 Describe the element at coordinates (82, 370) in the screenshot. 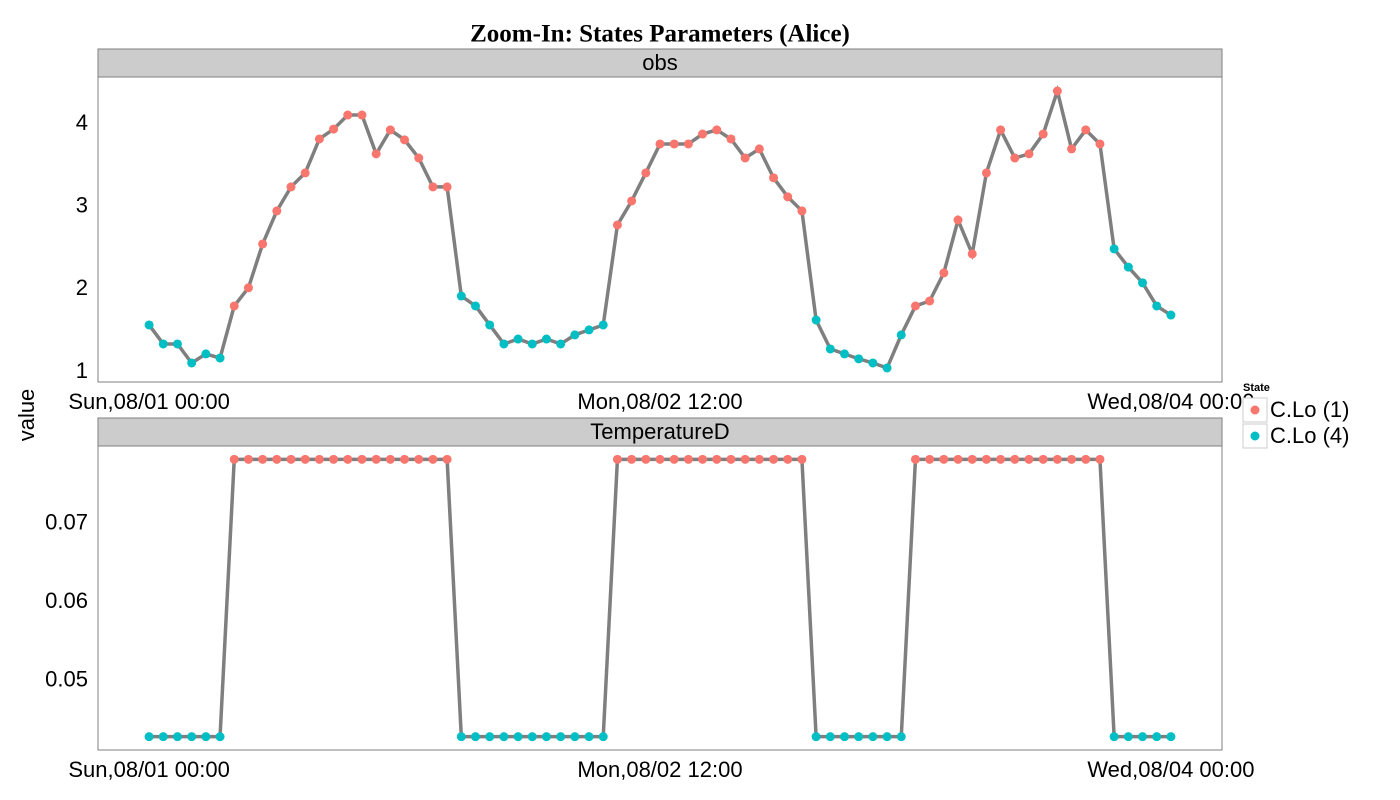

I see `y-tick-label: 1` at that location.